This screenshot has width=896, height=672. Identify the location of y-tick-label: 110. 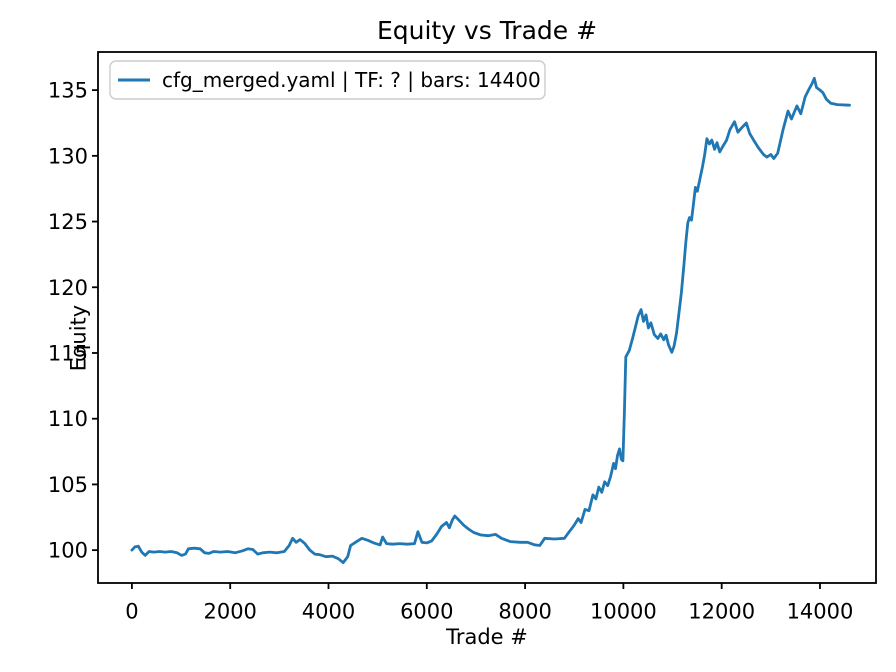
(68, 419).